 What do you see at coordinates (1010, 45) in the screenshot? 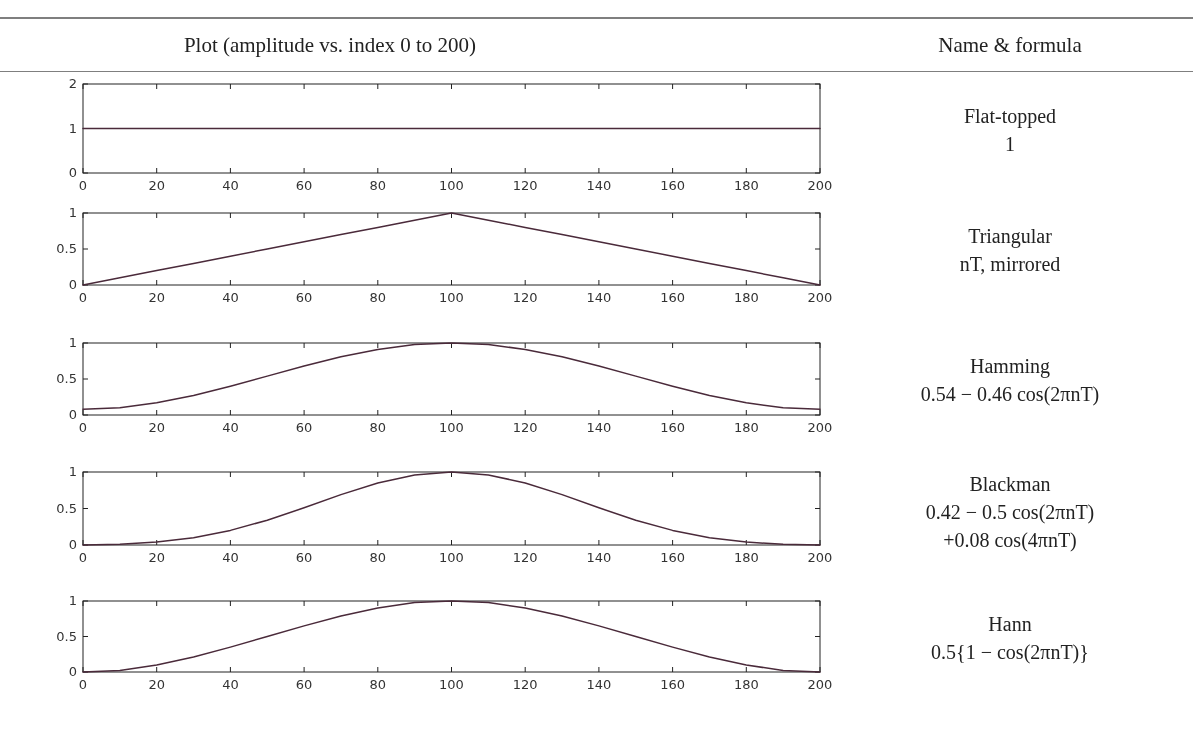
I see `text: Name & formula` at bounding box center [1010, 45].